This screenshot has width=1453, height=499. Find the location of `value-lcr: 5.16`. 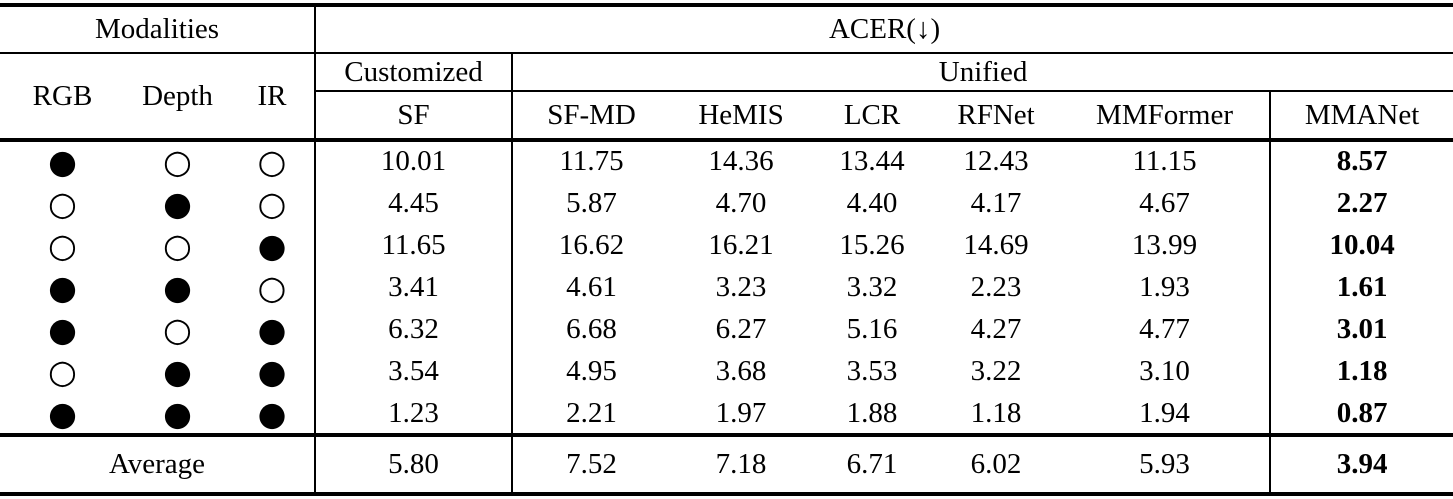

value-lcr: 5.16 is located at coordinates (872, 329).